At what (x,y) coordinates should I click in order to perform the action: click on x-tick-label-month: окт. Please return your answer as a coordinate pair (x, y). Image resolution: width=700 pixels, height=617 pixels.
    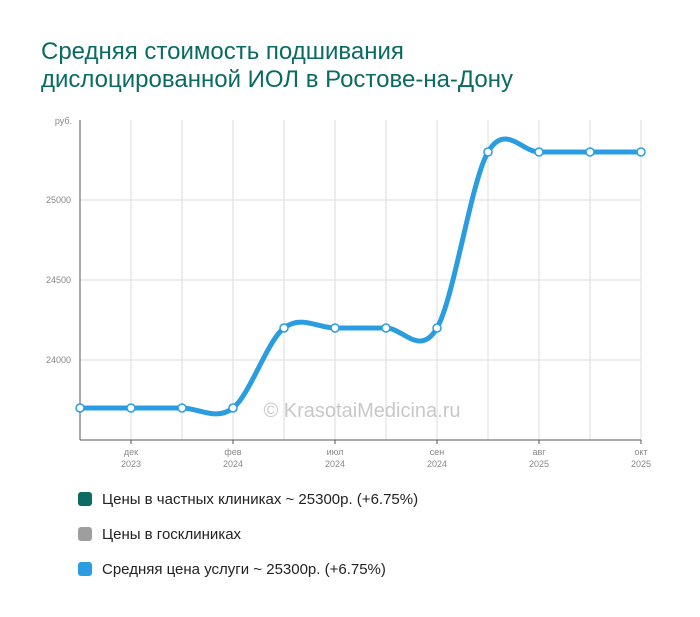
    Looking at the image, I should click on (640, 452).